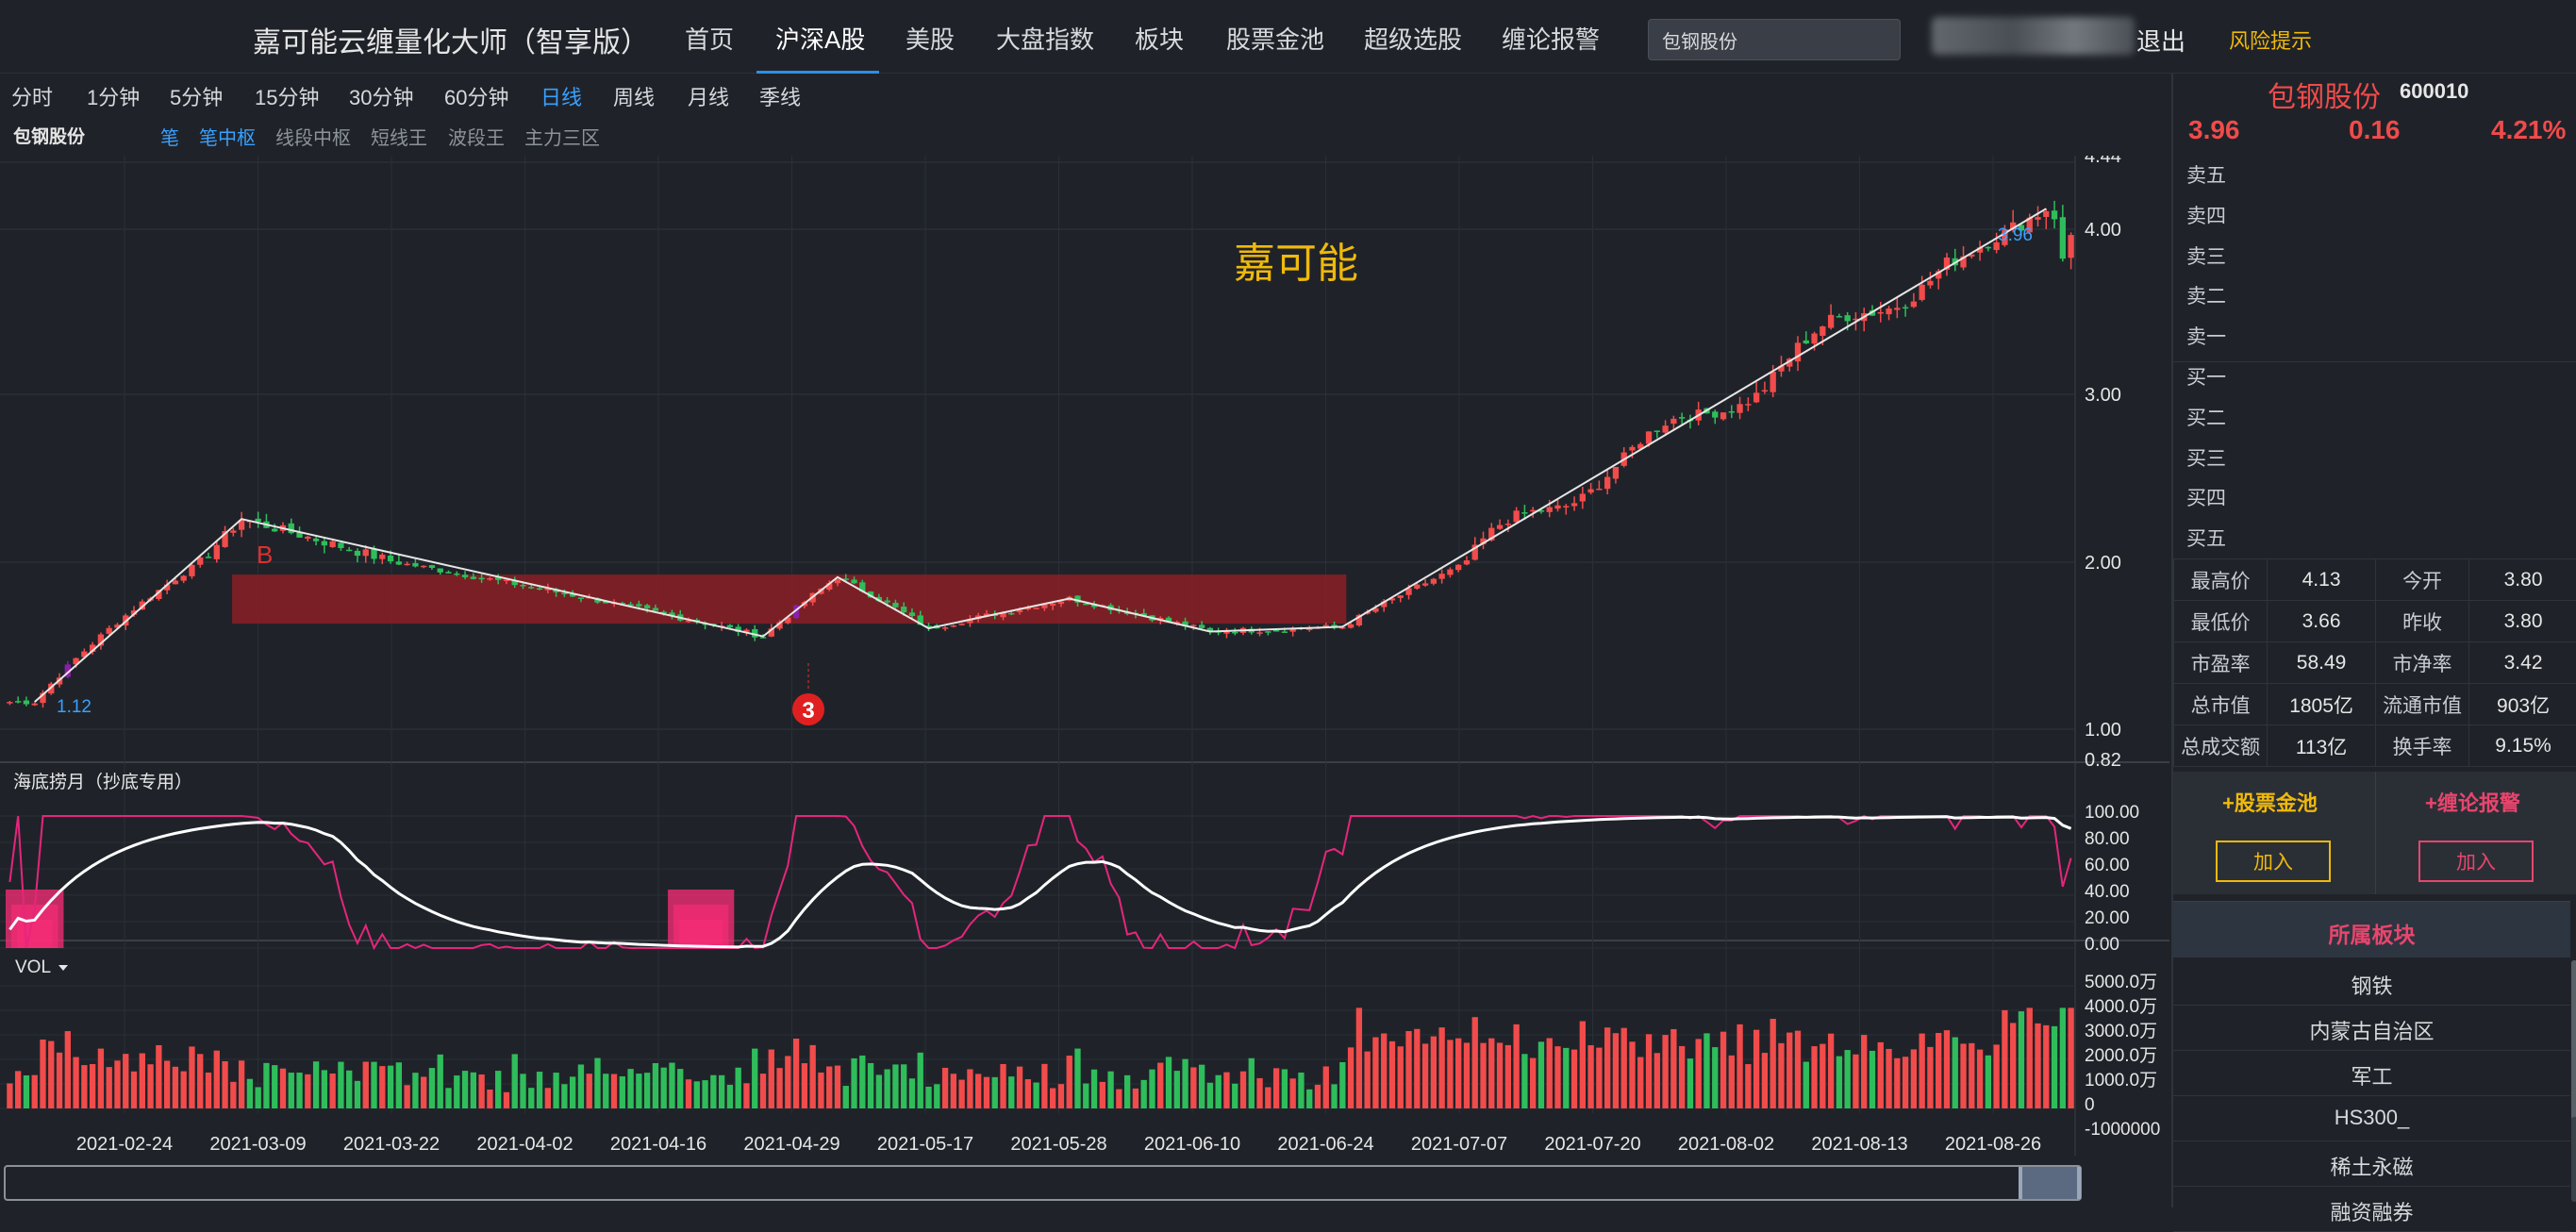 This screenshot has width=2576, height=1232. I want to click on sector-item: 融资融券, so click(2371, 1210).